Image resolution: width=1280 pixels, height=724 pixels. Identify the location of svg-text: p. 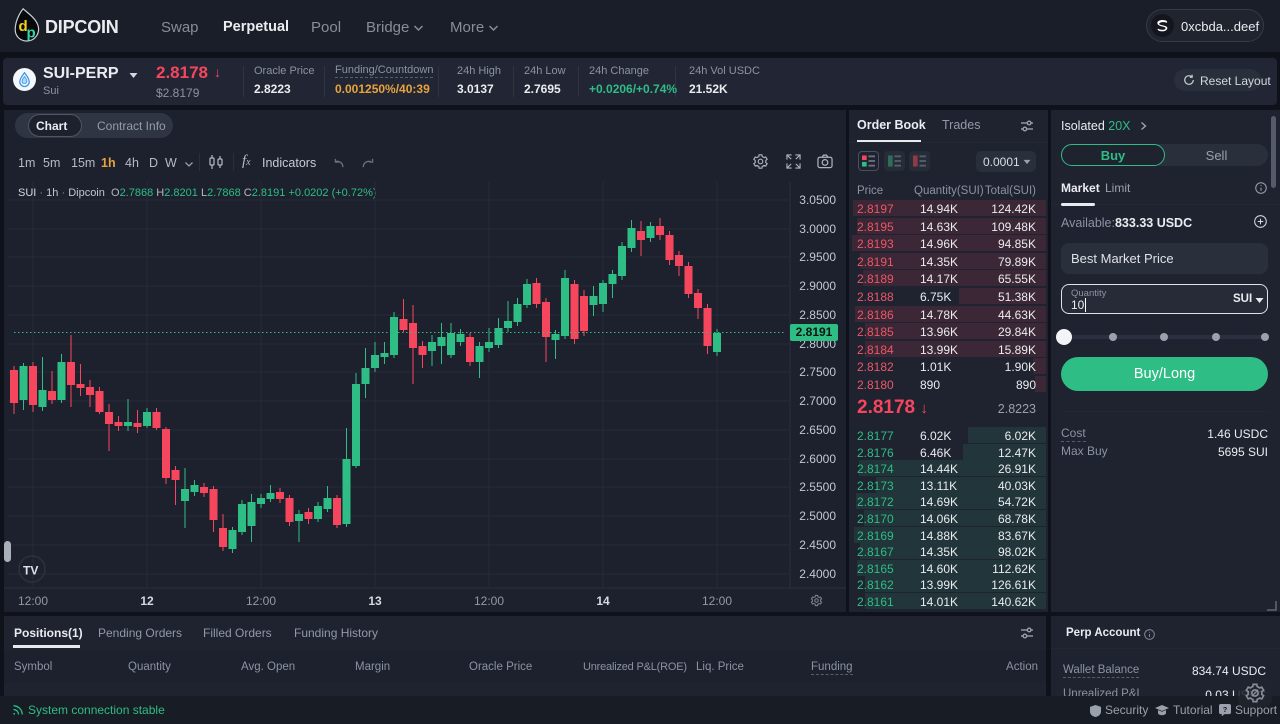
(31, 33).